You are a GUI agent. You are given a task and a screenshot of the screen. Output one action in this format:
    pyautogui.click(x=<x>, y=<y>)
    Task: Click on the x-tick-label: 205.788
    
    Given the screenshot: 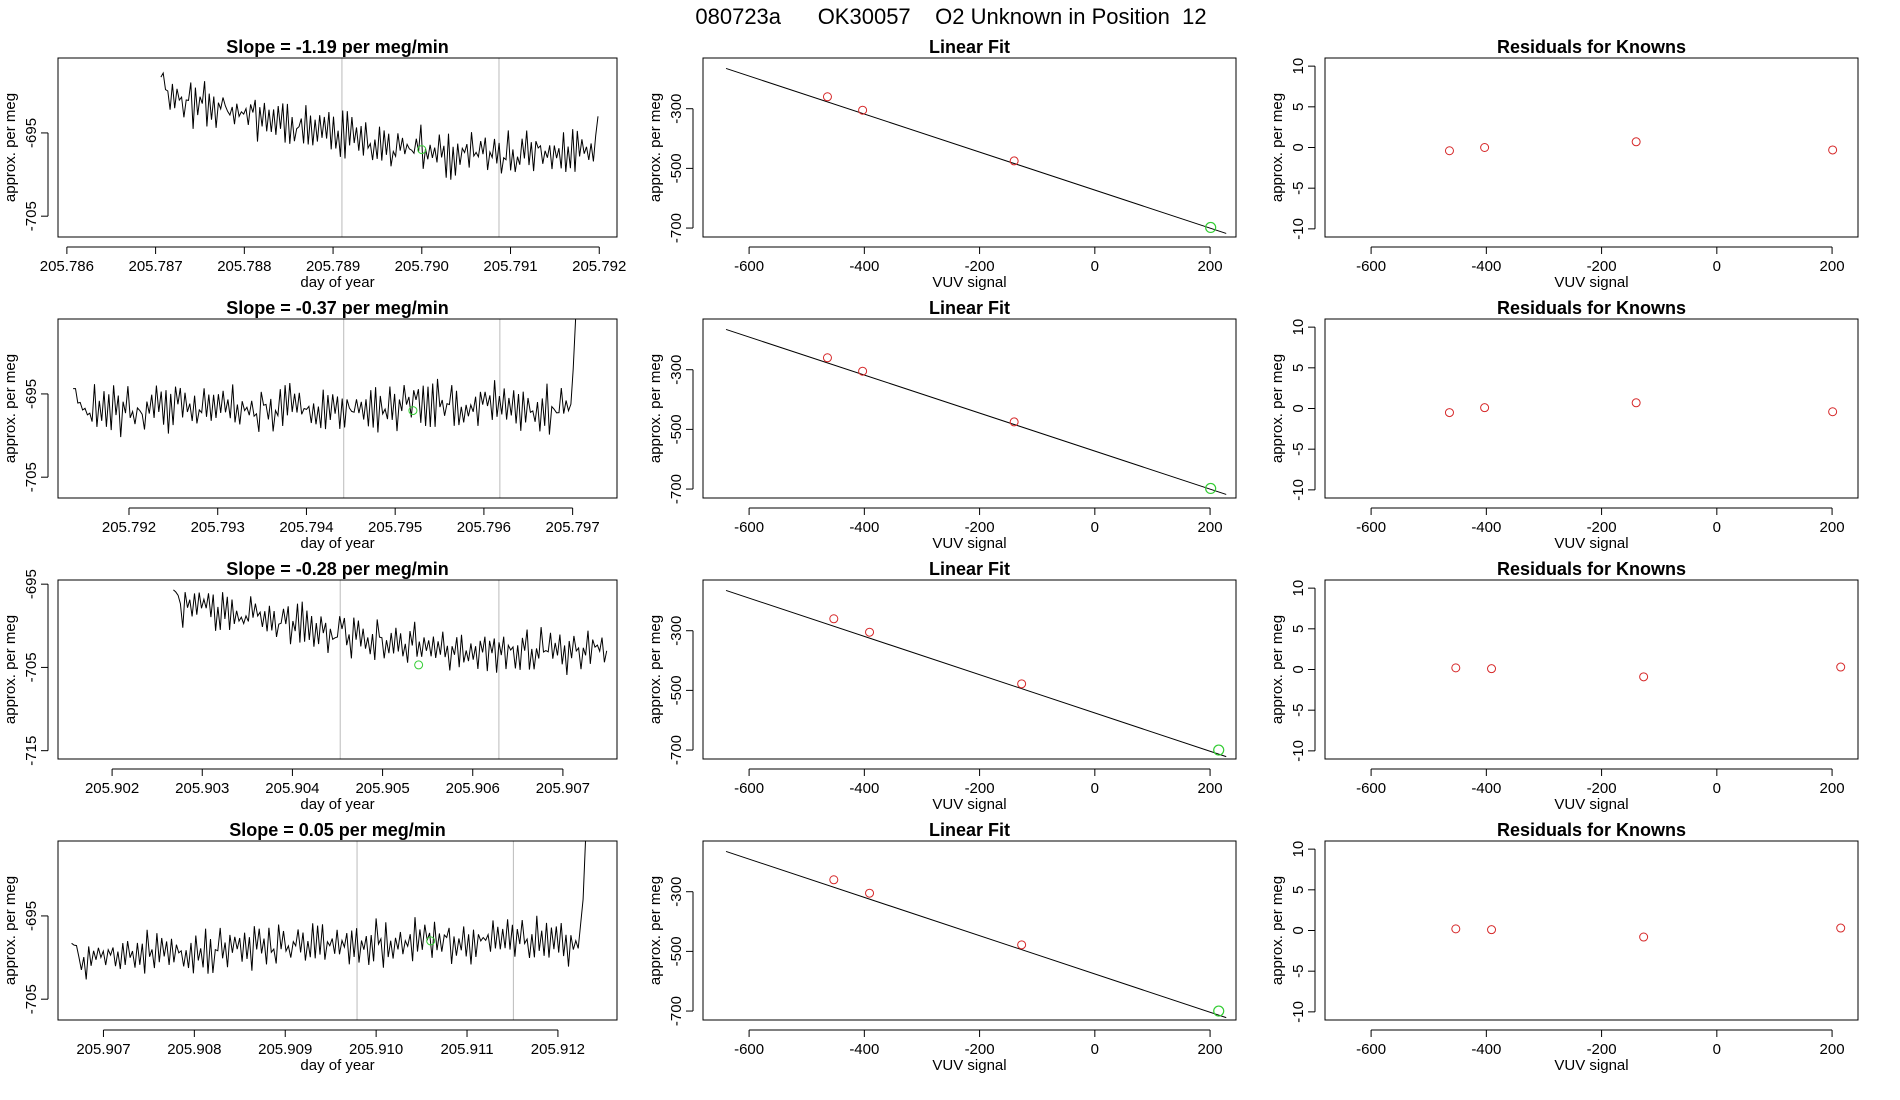 What is the action you would take?
    pyautogui.click(x=244, y=266)
    